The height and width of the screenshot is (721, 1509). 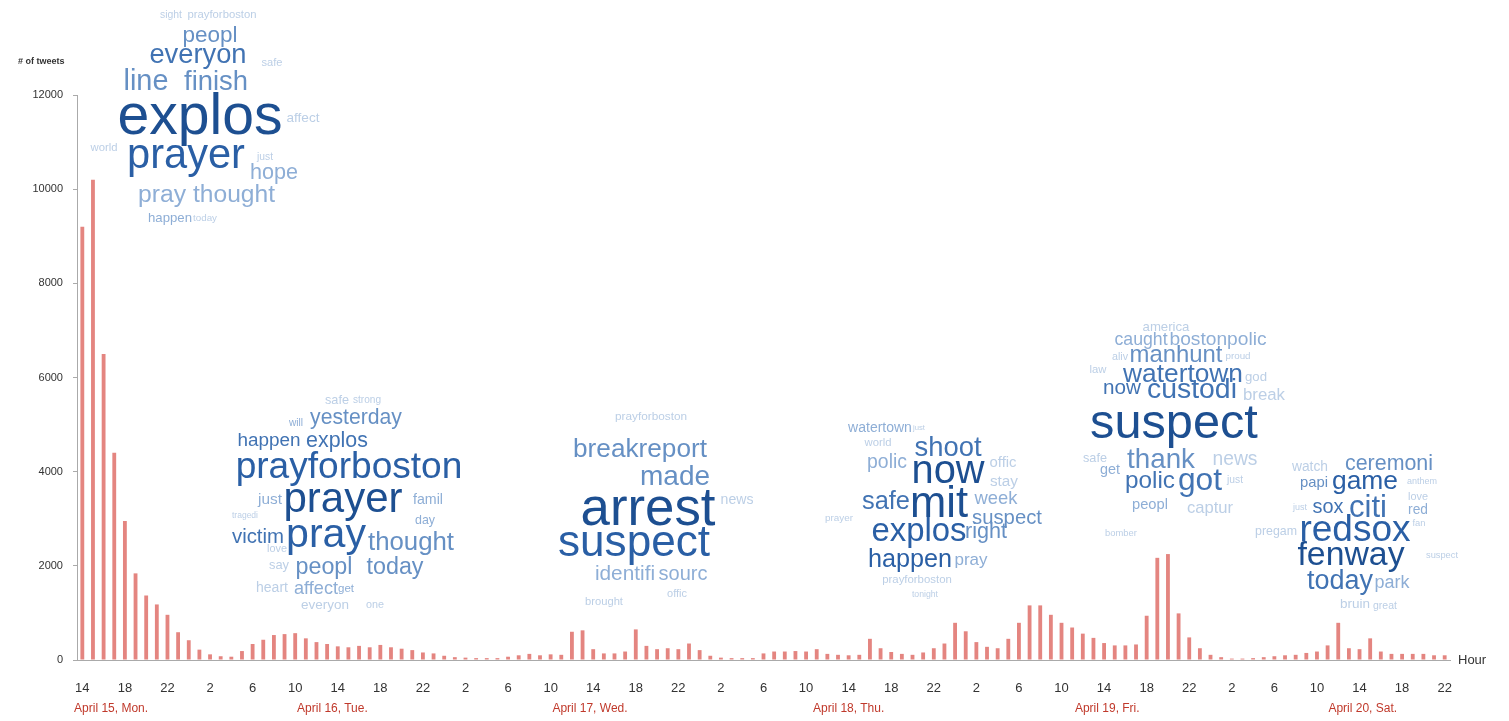 What do you see at coordinates (849, 708) in the screenshot?
I see `text: April 18, Thu.` at bounding box center [849, 708].